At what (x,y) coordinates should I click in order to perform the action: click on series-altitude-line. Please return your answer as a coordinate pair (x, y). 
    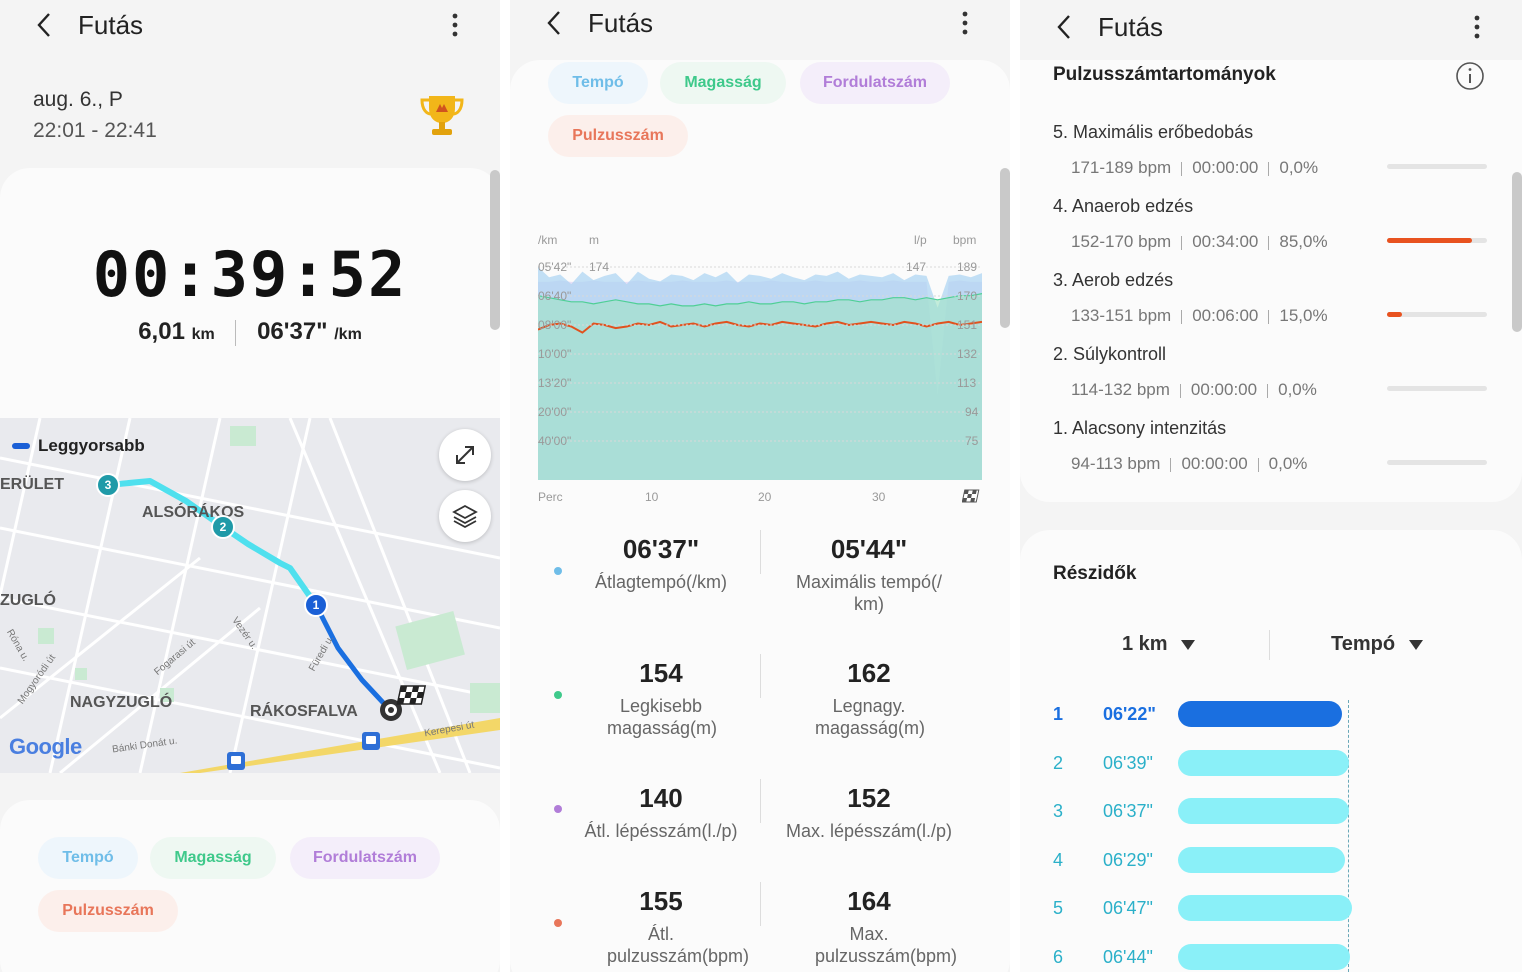
    Looking at the image, I should click on (760, 300).